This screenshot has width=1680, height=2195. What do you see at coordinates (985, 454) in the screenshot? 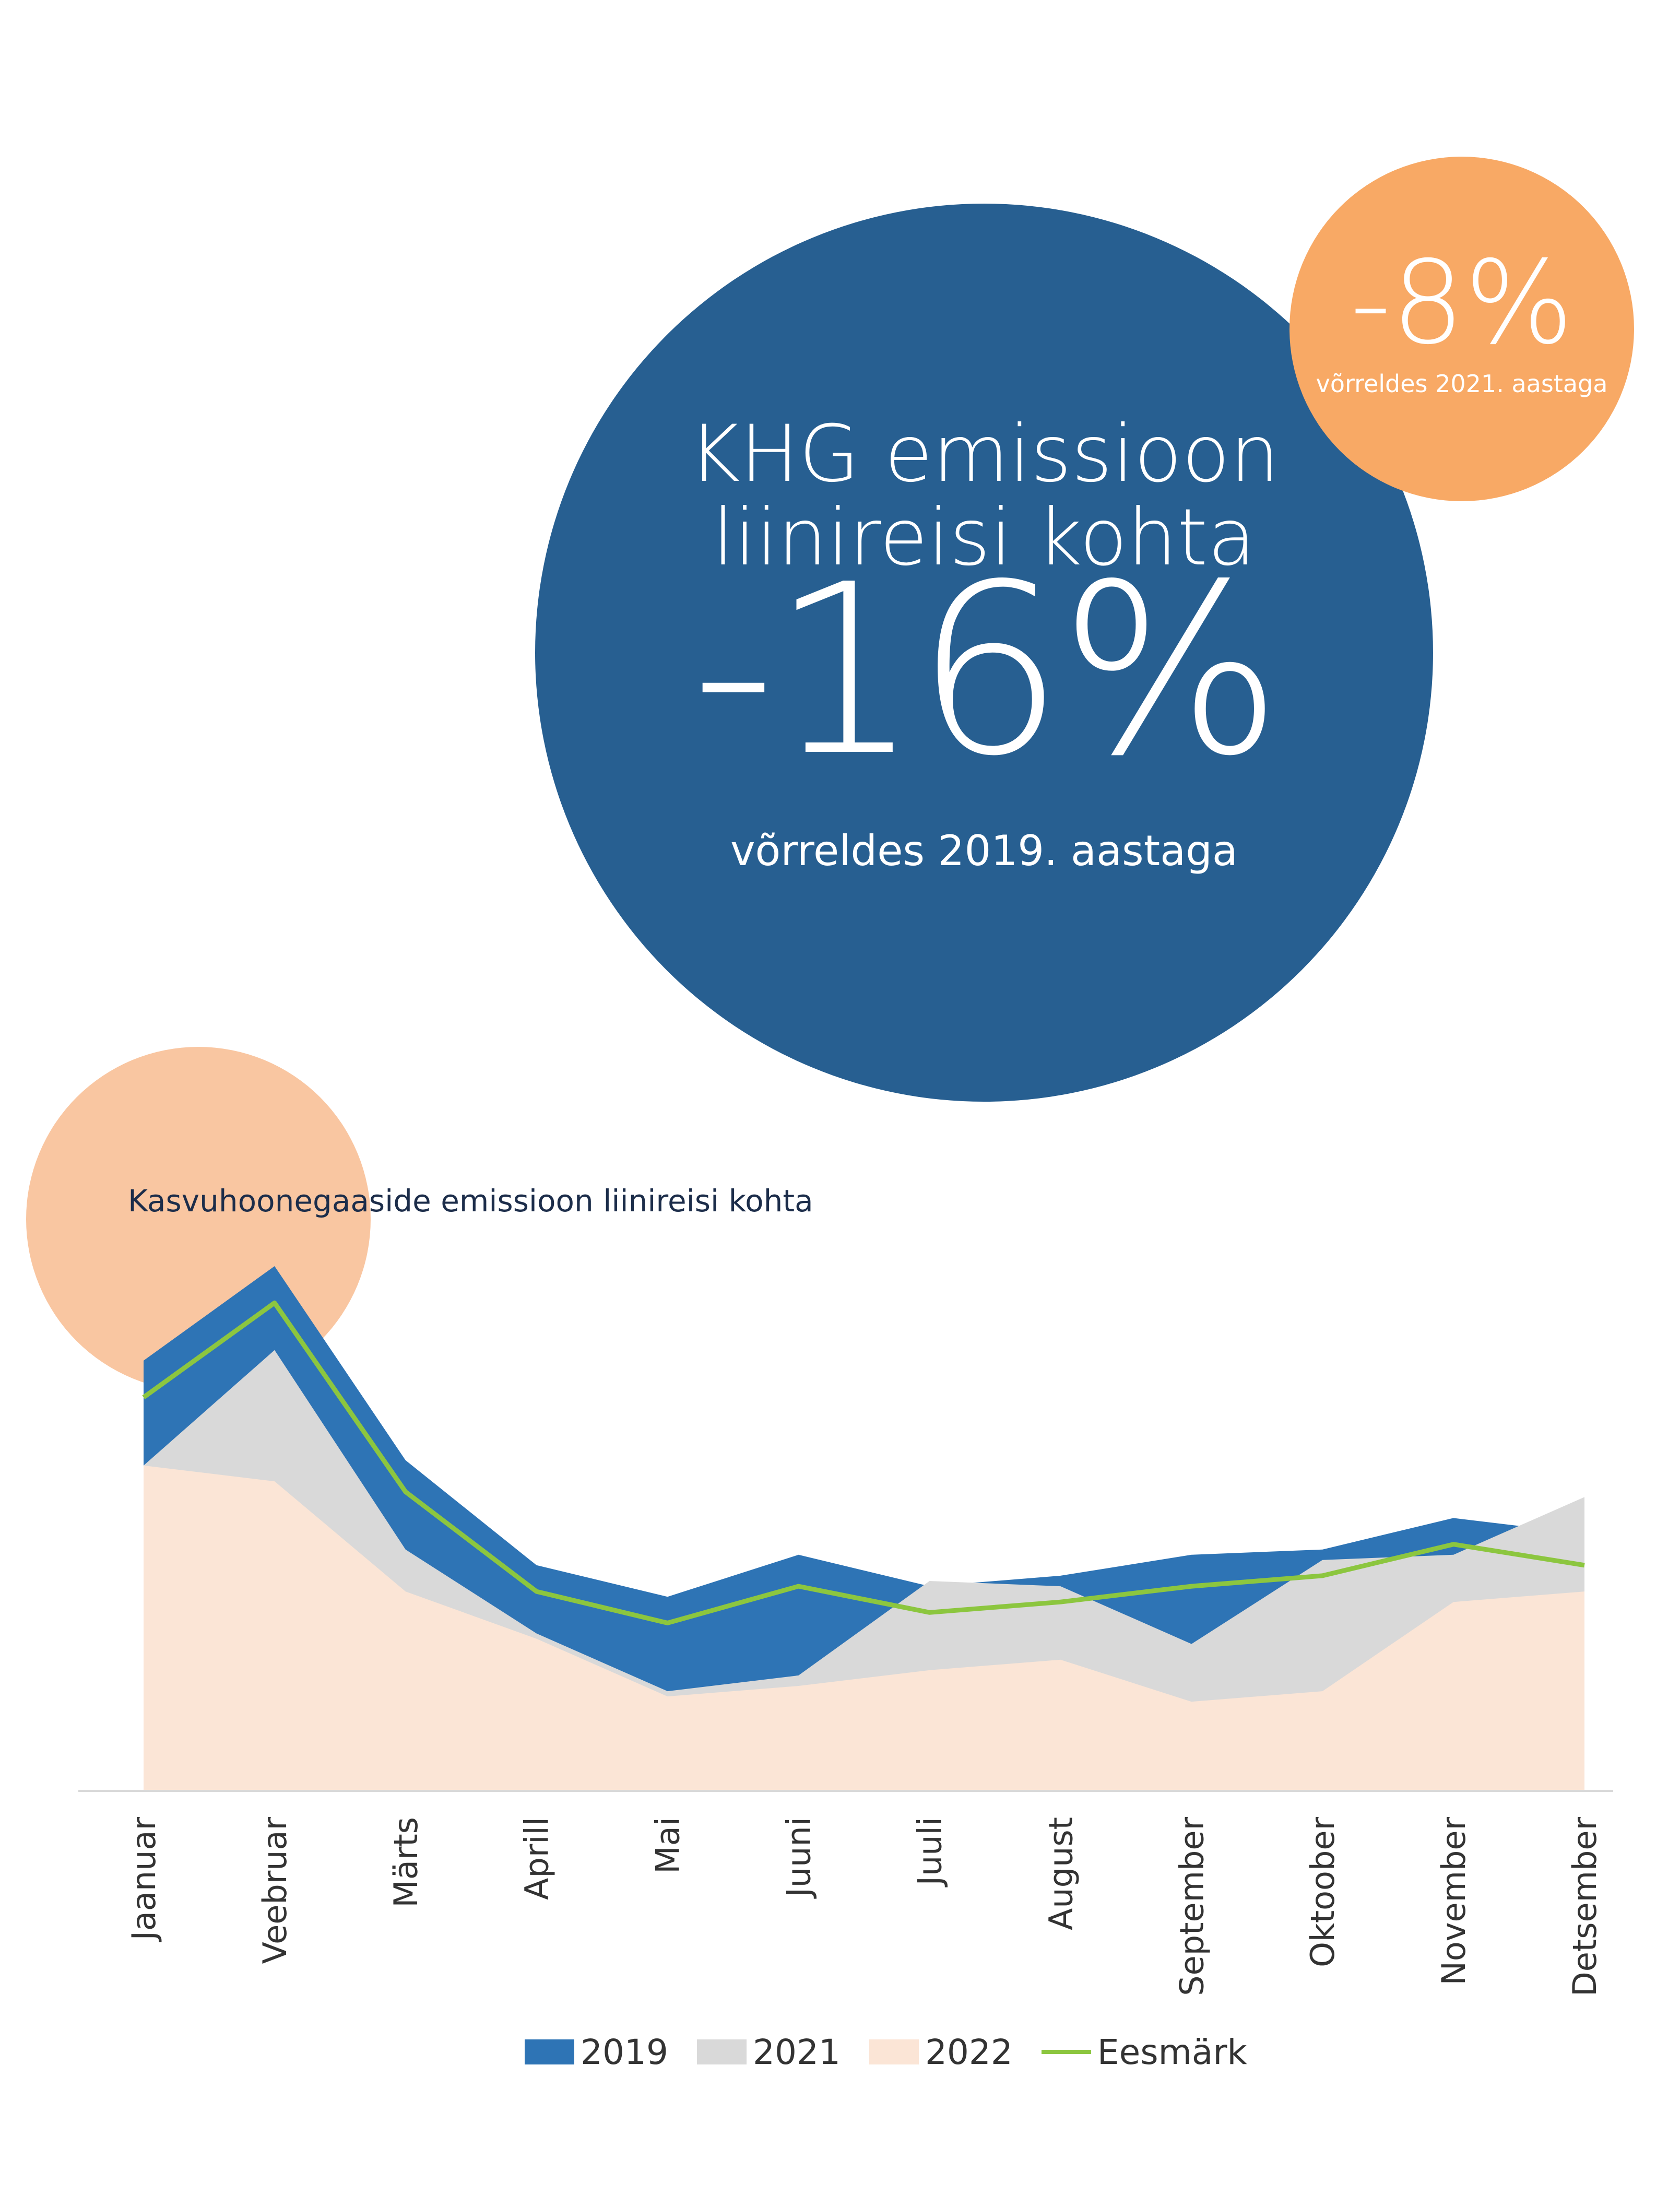
I see `headline-title-line1: KHG emissioon` at bounding box center [985, 454].